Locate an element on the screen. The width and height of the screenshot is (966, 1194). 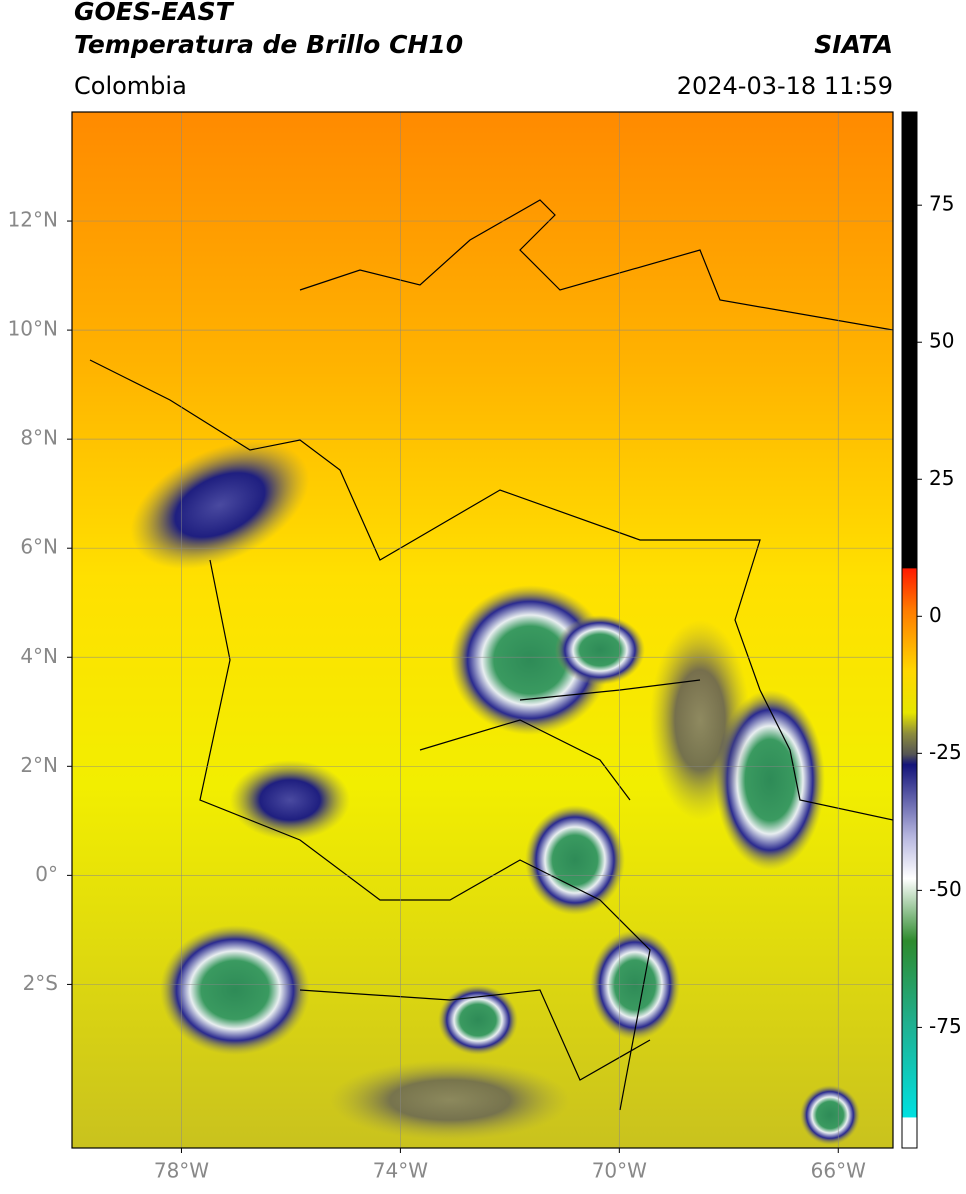
y-tick-label: 0° is located at coordinates (46, 874).